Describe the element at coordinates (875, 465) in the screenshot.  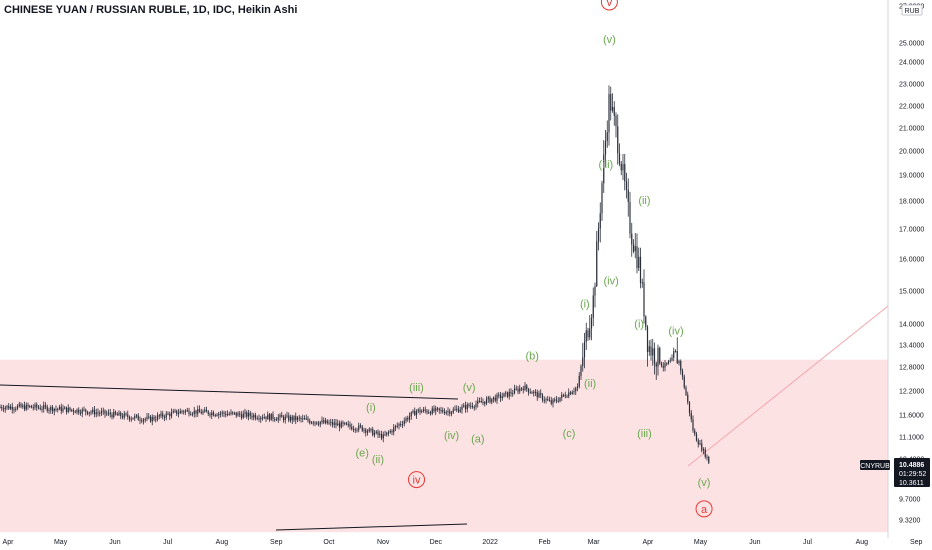
I see `symbol-tag: CNYRUB` at that location.